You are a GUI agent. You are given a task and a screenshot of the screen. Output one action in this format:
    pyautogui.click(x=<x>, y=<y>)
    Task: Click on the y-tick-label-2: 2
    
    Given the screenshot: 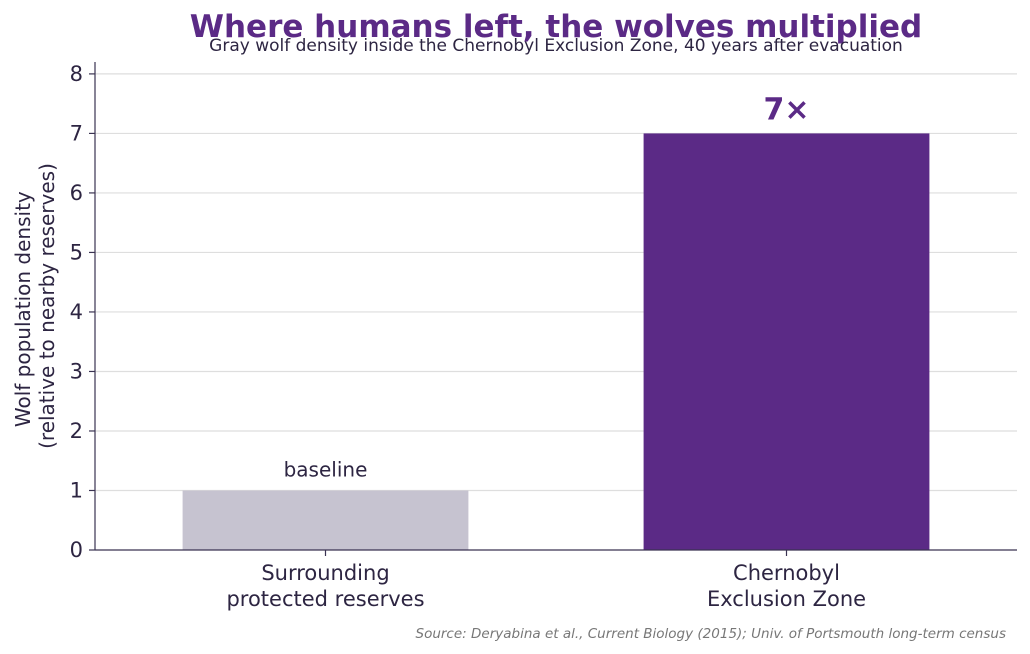 What is the action you would take?
    pyautogui.click(x=76, y=431)
    